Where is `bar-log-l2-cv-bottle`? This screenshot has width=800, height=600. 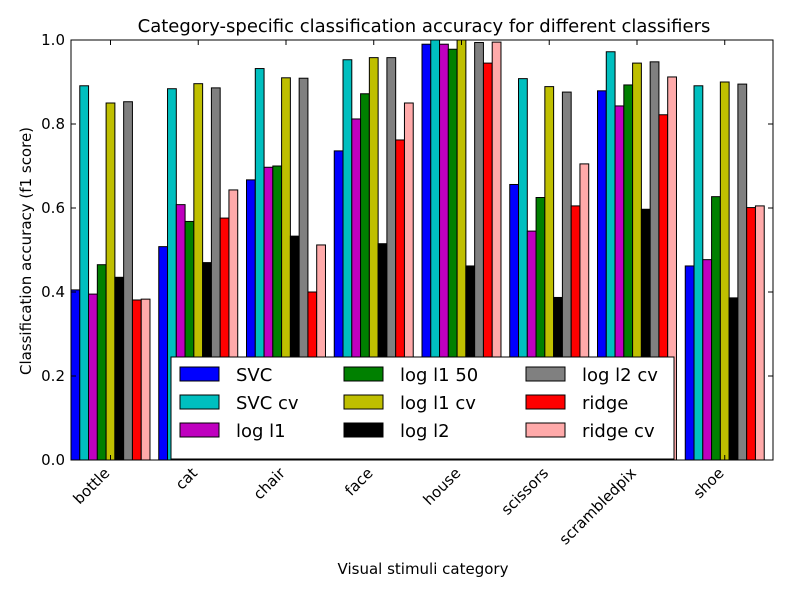 bar-log-l2-cv-bottle is located at coordinates (128, 281).